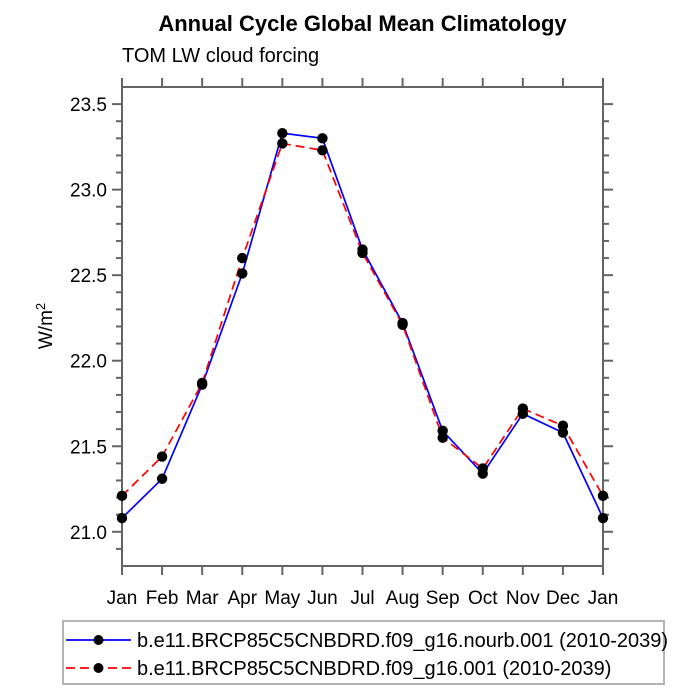  Describe the element at coordinates (282, 598) in the screenshot. I see `x-tick-label: May` at that location.